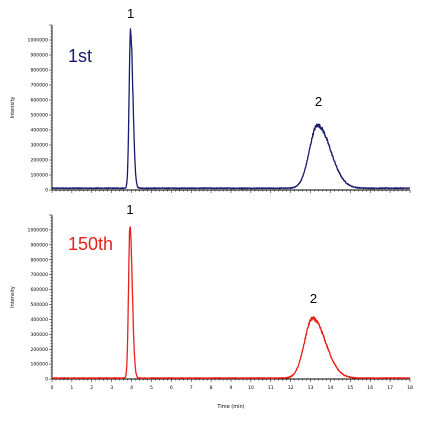  What do you see at coordinates (271, 388) in the screenshot?
I see `x-tick-label: 11` at bounding box center [271, 388].